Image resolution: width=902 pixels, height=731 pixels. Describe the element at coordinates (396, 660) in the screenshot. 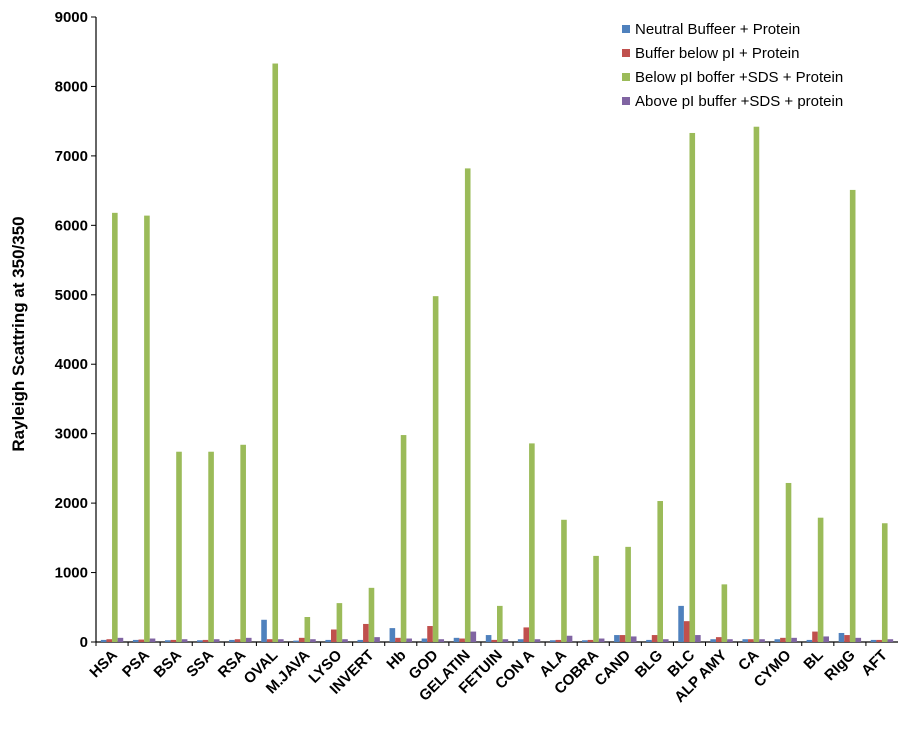

I see `x-tick-label: Hb` at that location.